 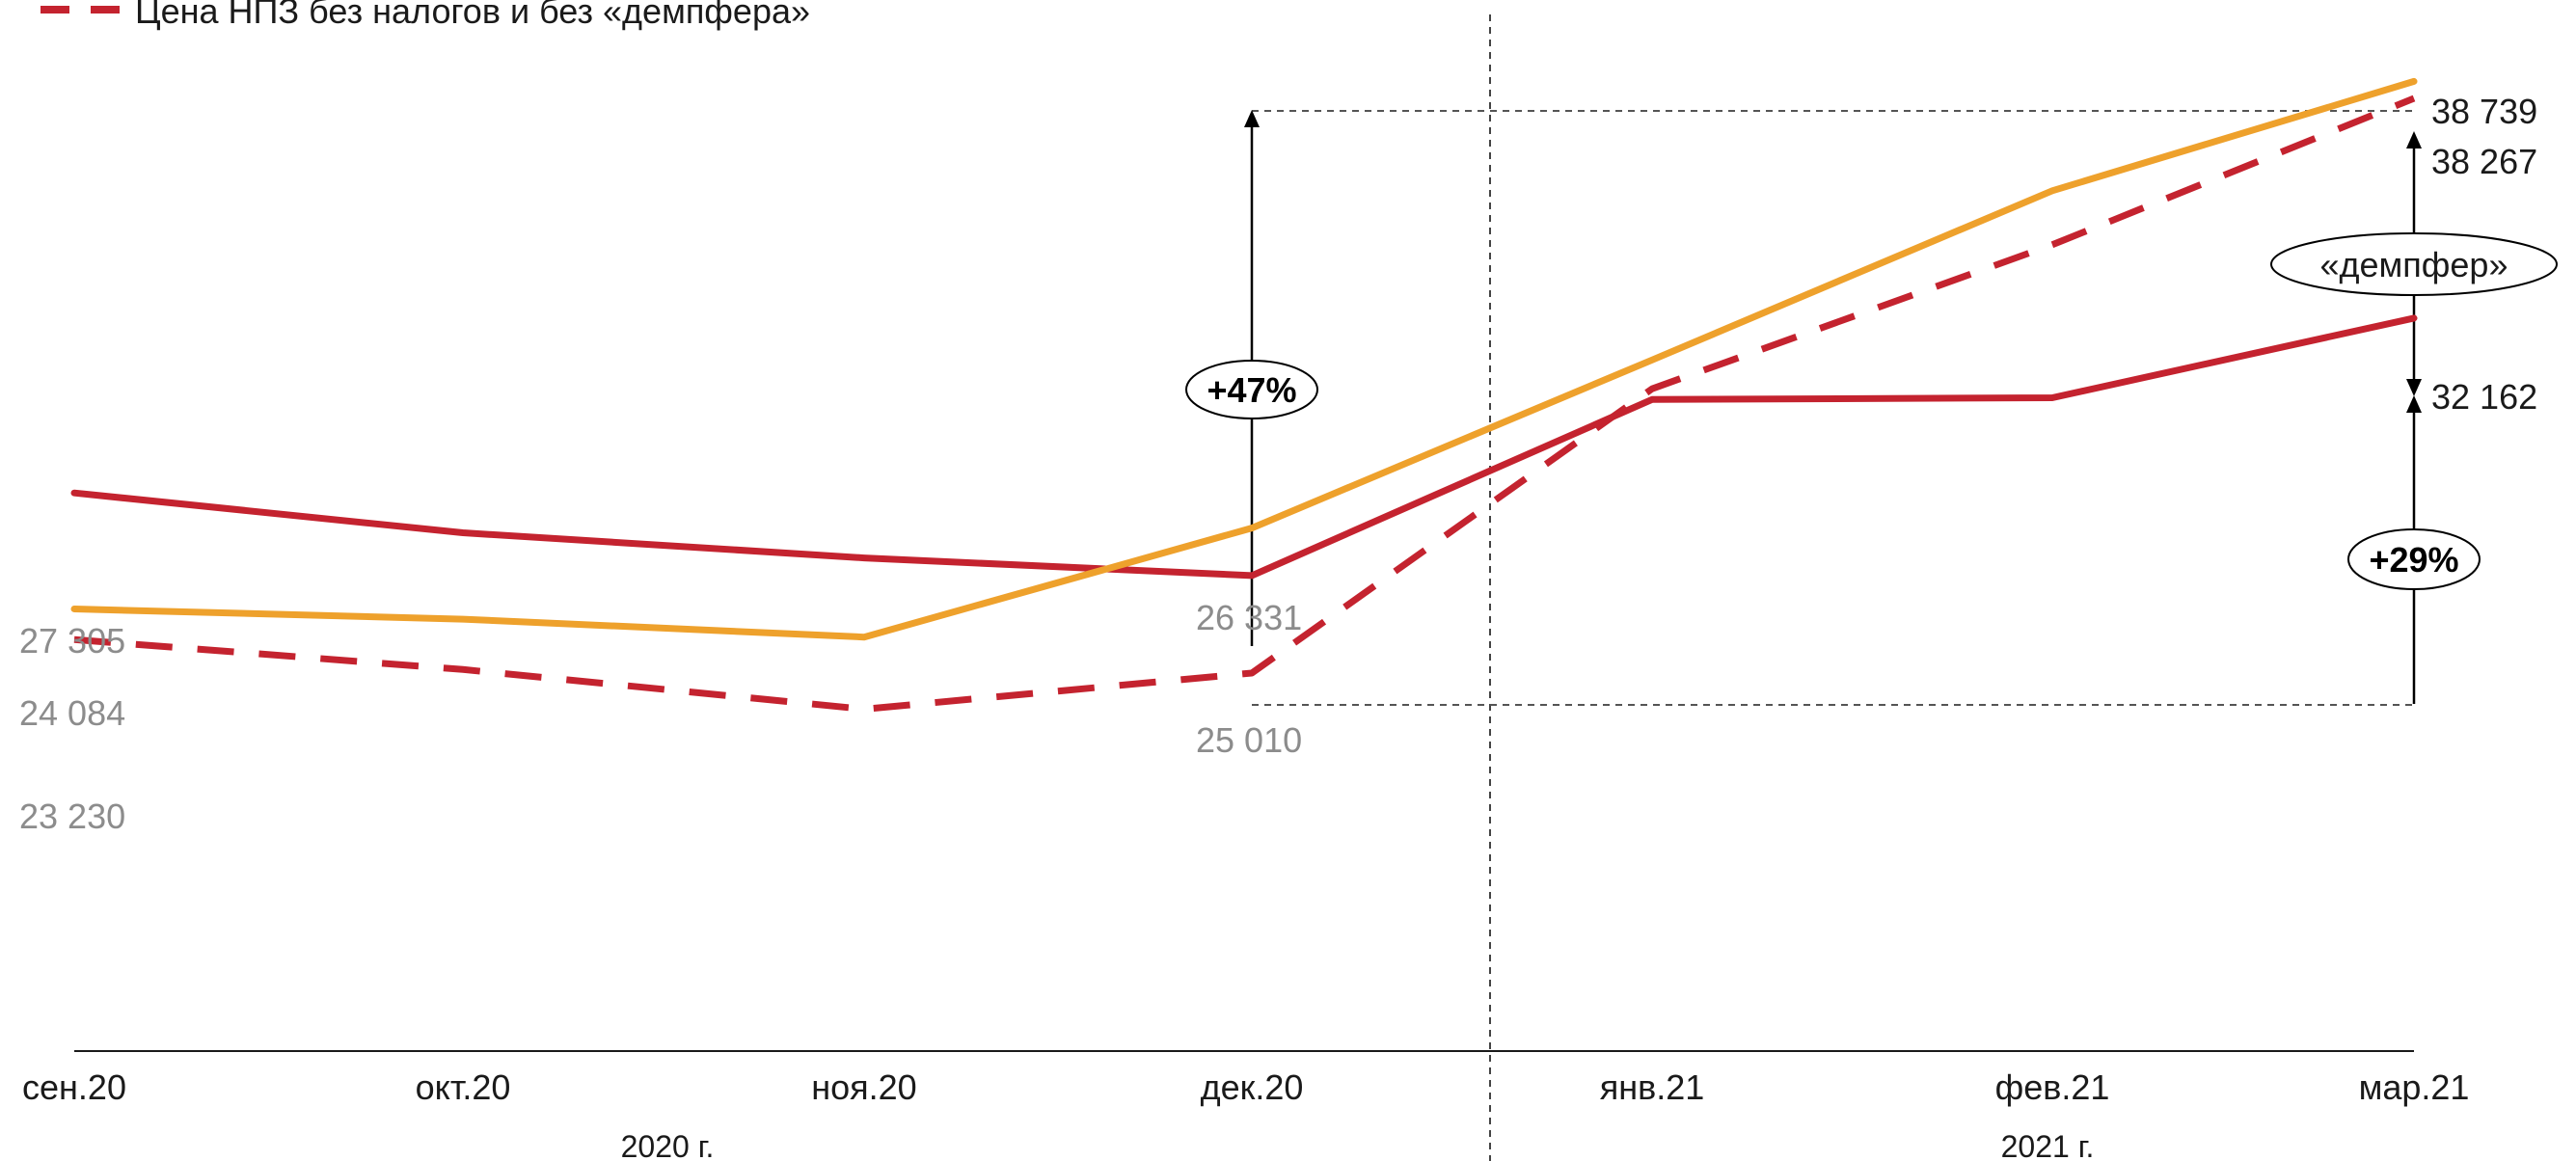 I want to click on x-tick-label: сен.20, so click(x=74, y=1087).